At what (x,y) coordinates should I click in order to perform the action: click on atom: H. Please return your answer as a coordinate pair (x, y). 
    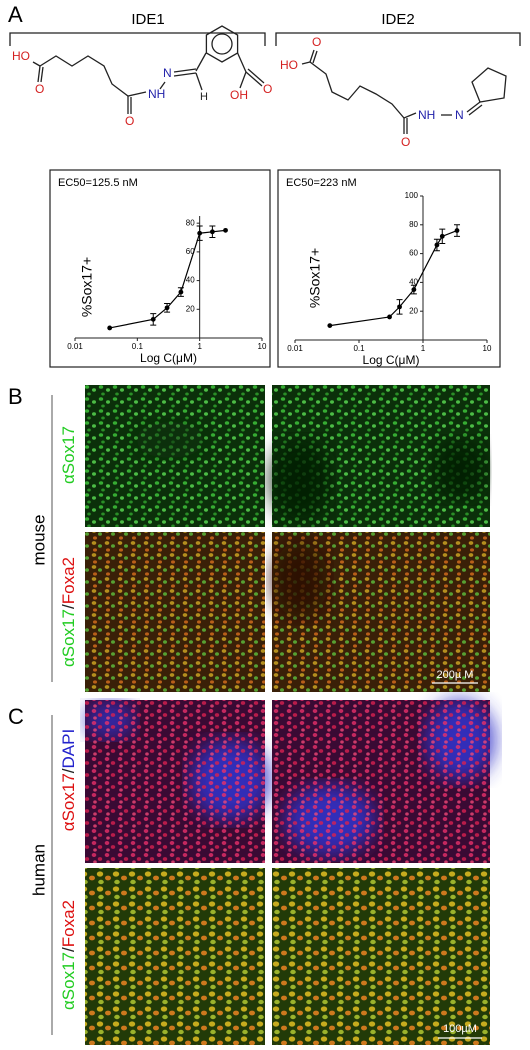
    Looking at the image, I should click on (204, 97).